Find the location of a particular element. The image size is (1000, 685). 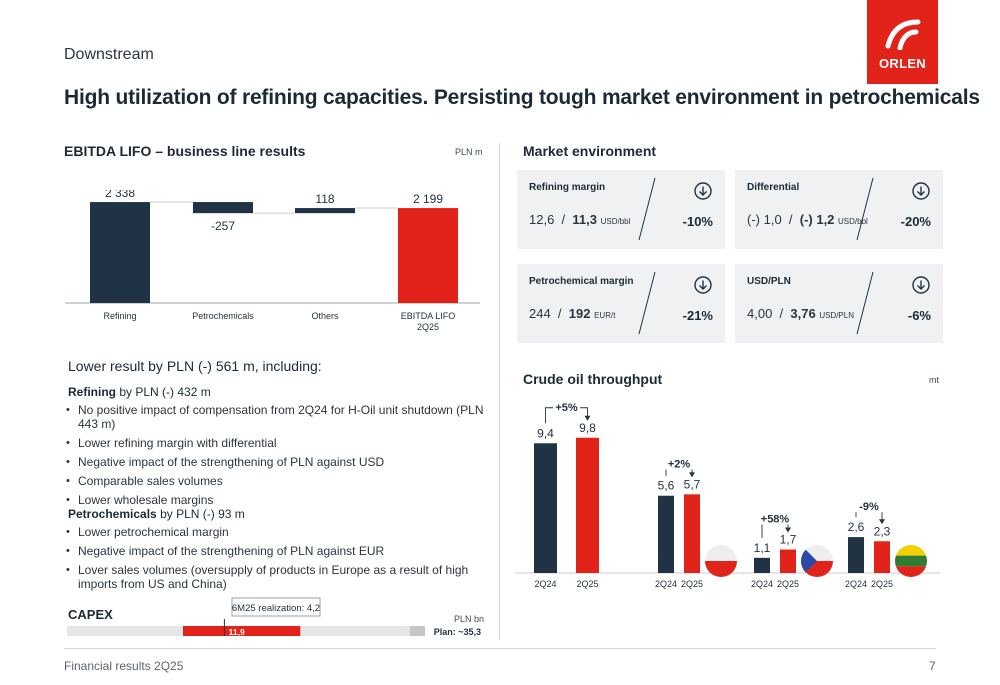

petro-result-value: by PLN (-) 93 m is located at coordinates (202, 514).